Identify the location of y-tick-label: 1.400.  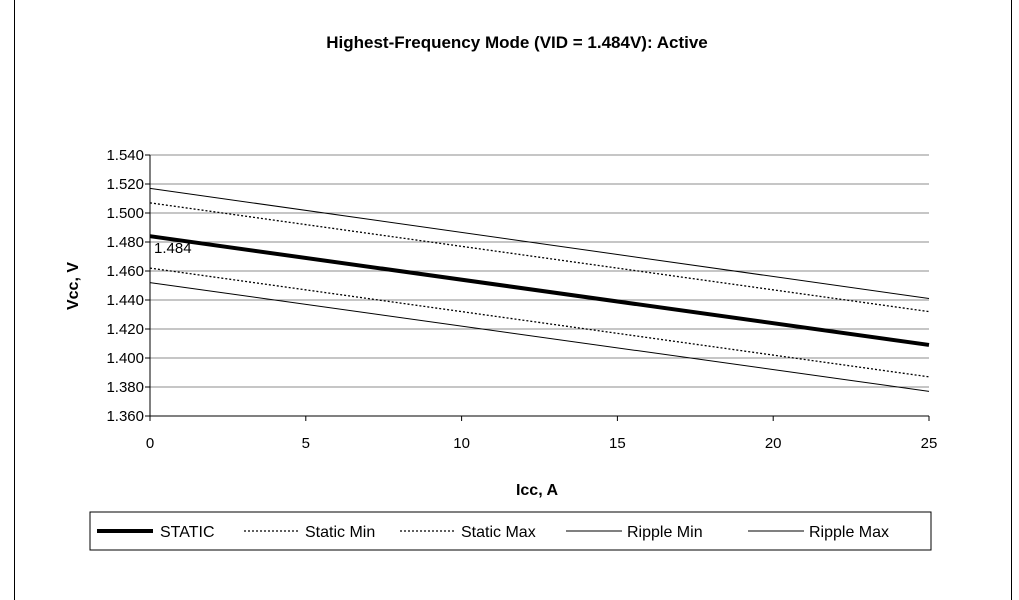
(125, 358).